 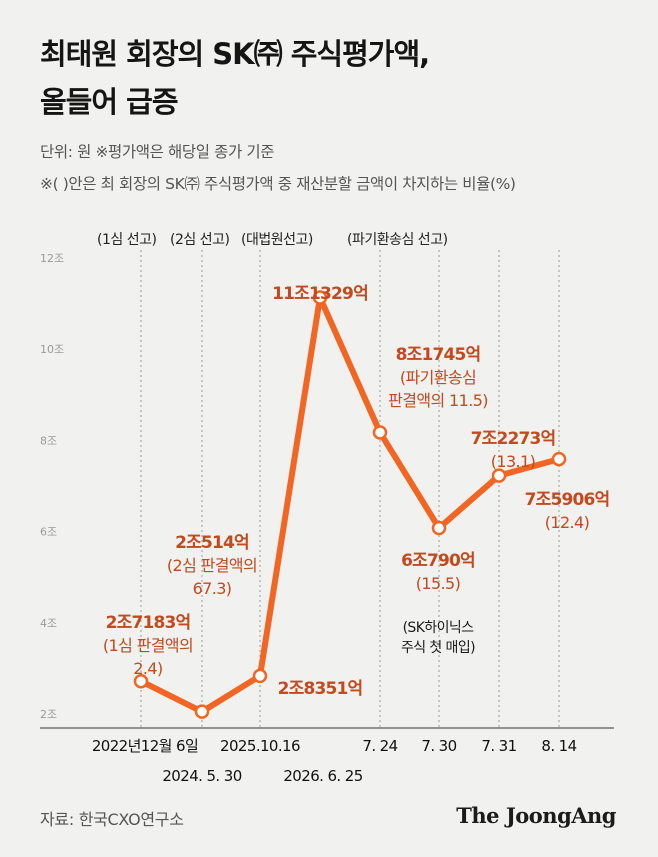 What do you see at coordinates (112, 819) in the screenshot?
I see `source-text: 자료: 한국CXO연구소` at bounding box center [112, 819].